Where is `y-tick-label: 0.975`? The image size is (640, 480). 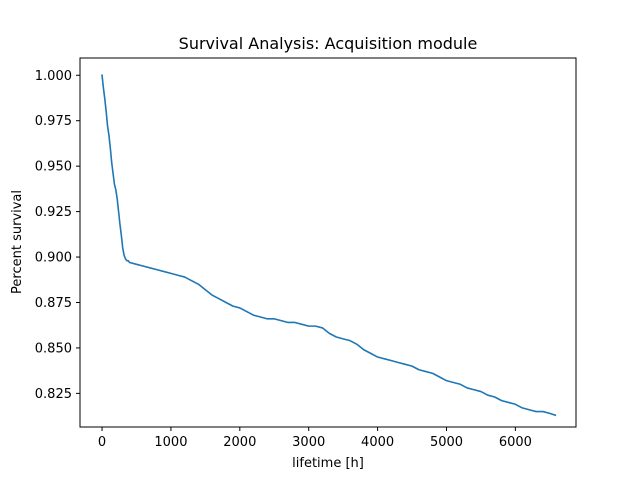 y-tick-label: 0.975 is located at coordinates (53, 121).